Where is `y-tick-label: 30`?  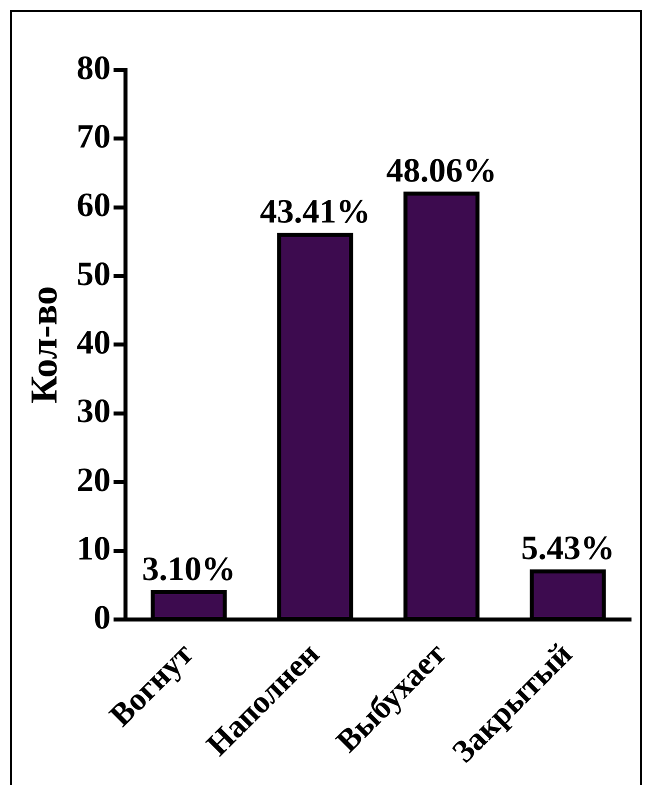 y-tick-label: 30 is located at coordinates (93, 411).